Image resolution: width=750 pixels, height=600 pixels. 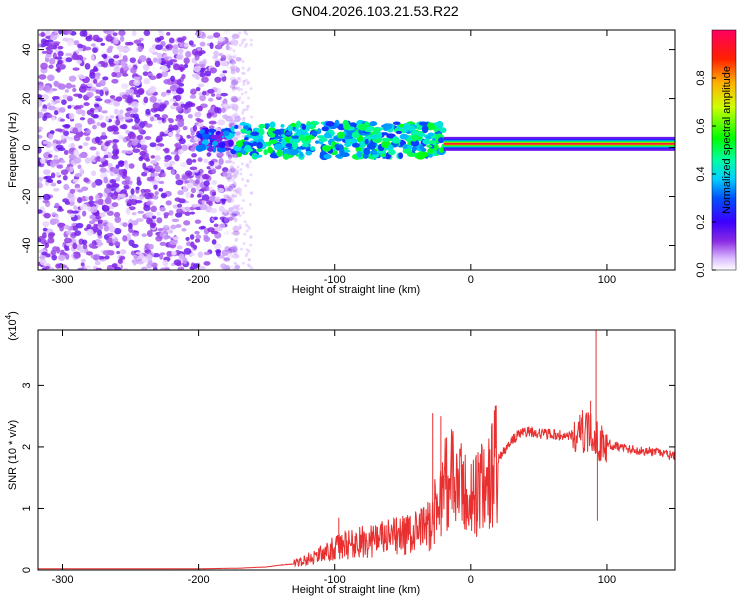 I want to click on colorbar-ticks: 0.0 0.2 0.4 0.6 0.8, so click(x=705, y=174).